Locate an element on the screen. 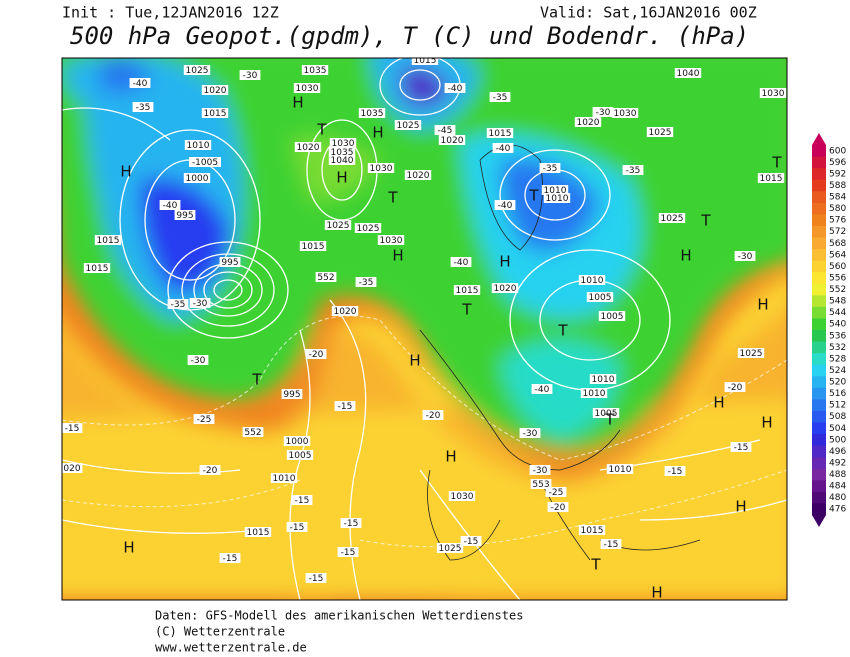  isoline-label: -35 is located at coordinates (633, 171).